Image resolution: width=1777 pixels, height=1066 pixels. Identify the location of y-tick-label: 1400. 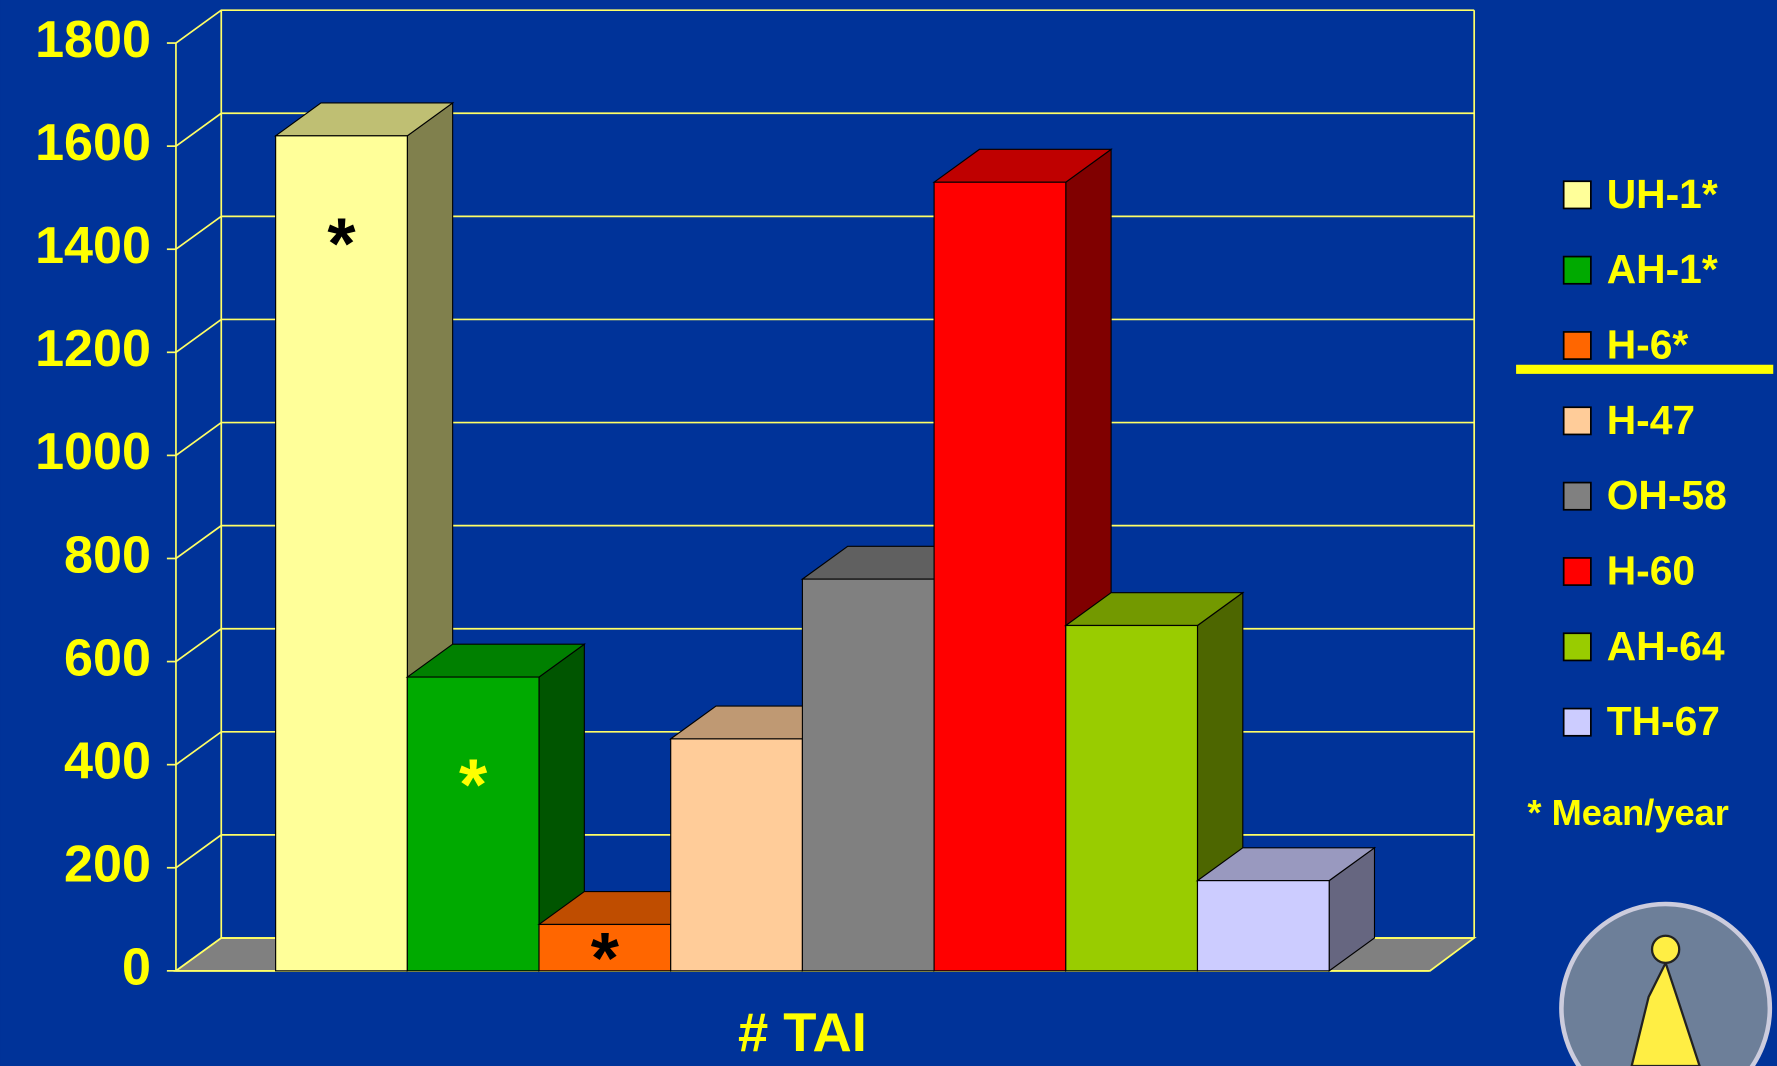
(93, 246).